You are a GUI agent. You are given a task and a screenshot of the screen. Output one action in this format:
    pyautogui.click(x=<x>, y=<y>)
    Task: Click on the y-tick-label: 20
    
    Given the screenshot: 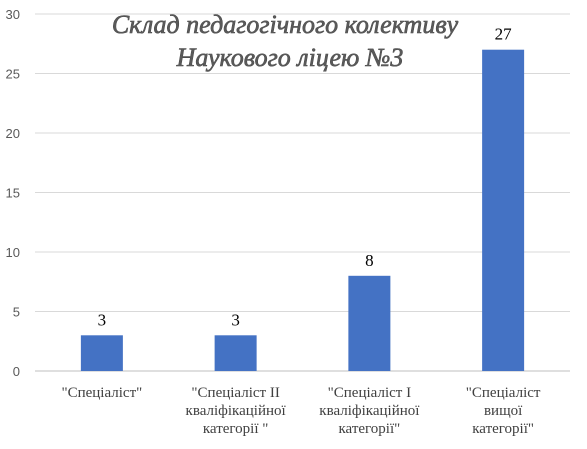 What is the action you would take?
    pyautogui.click(x=13, y=133)
    